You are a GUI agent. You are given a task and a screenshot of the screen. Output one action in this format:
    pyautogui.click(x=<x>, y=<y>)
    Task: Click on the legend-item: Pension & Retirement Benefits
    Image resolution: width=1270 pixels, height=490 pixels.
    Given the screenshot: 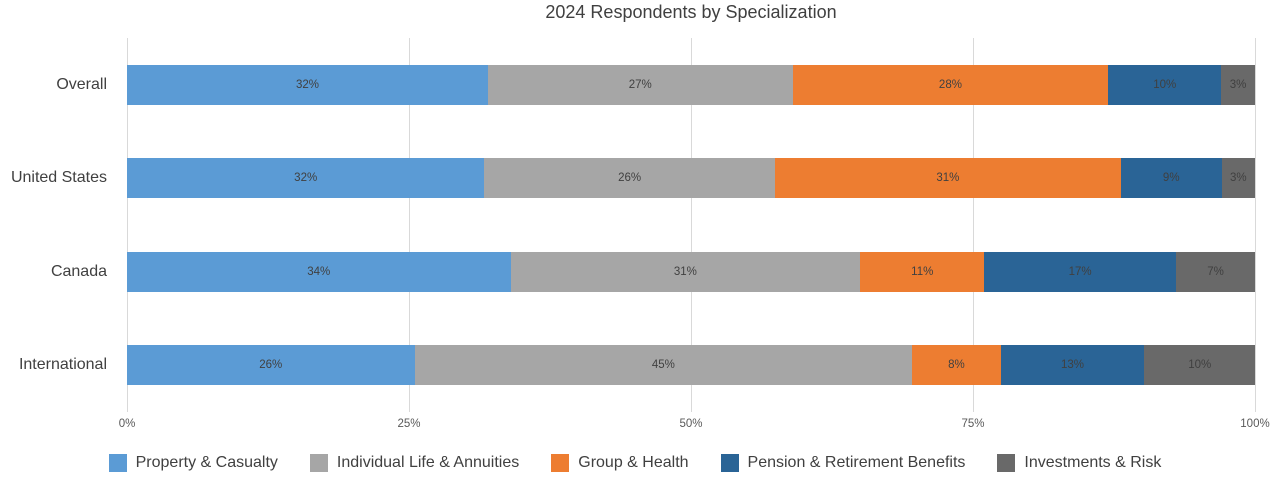 What is the action you would take?
    pyautogui.click(x=843, y=463)
    